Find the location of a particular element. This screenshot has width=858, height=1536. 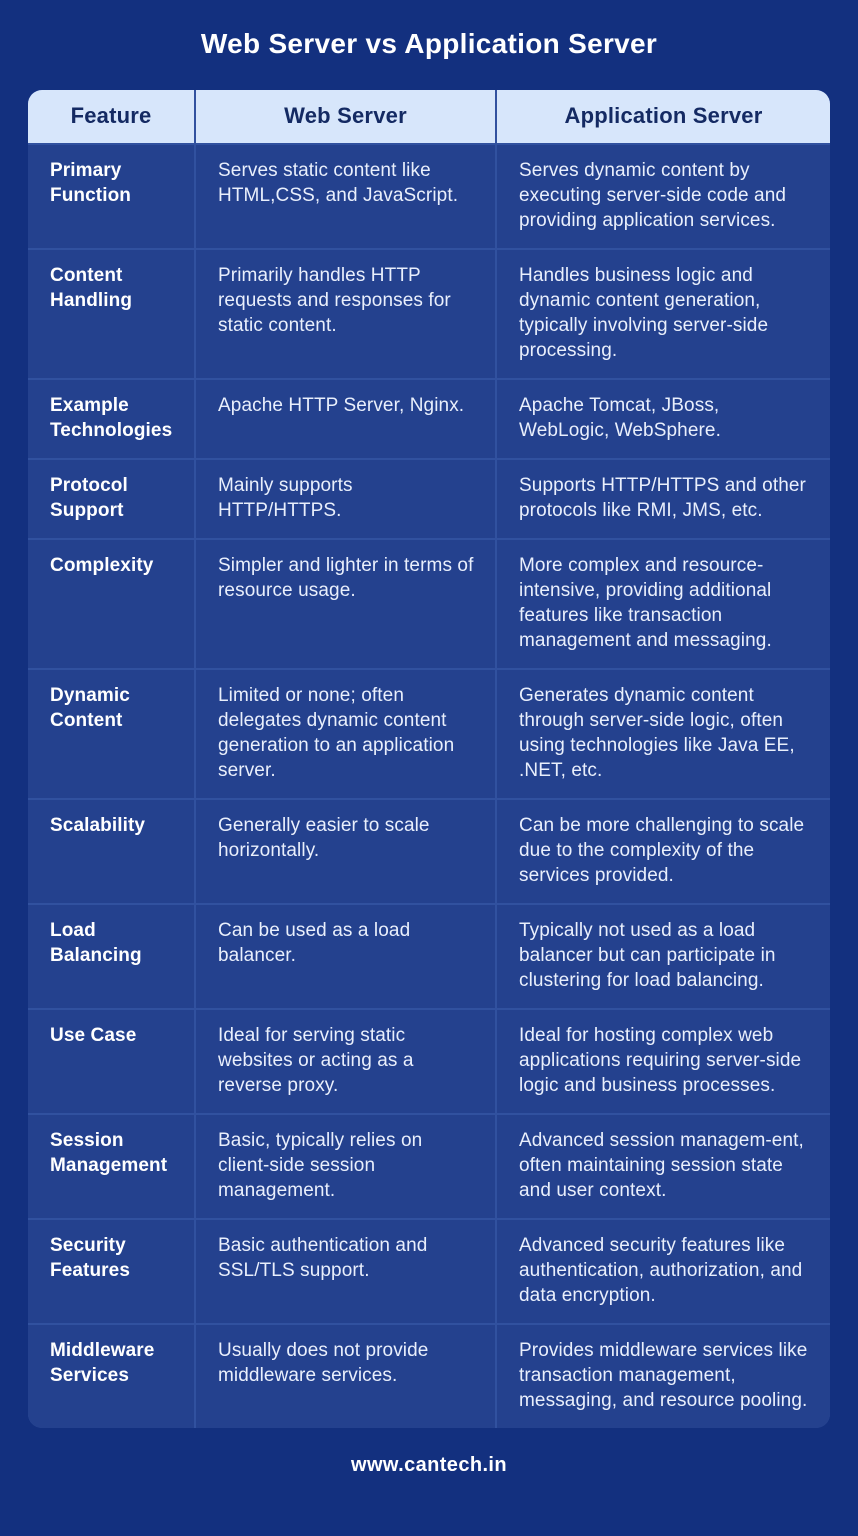

web-server-cell: Mainly supports HTTP/HTTPS. is located at coordinates (345, 499).